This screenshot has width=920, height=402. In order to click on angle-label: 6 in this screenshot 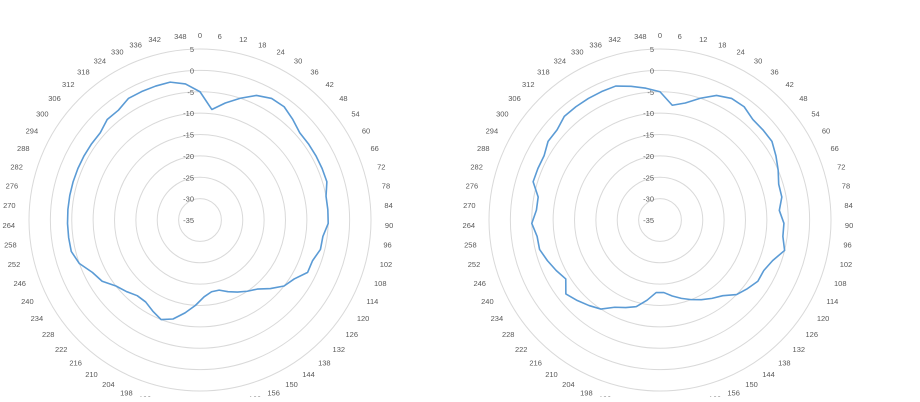, I will do `click(220, 36)`.